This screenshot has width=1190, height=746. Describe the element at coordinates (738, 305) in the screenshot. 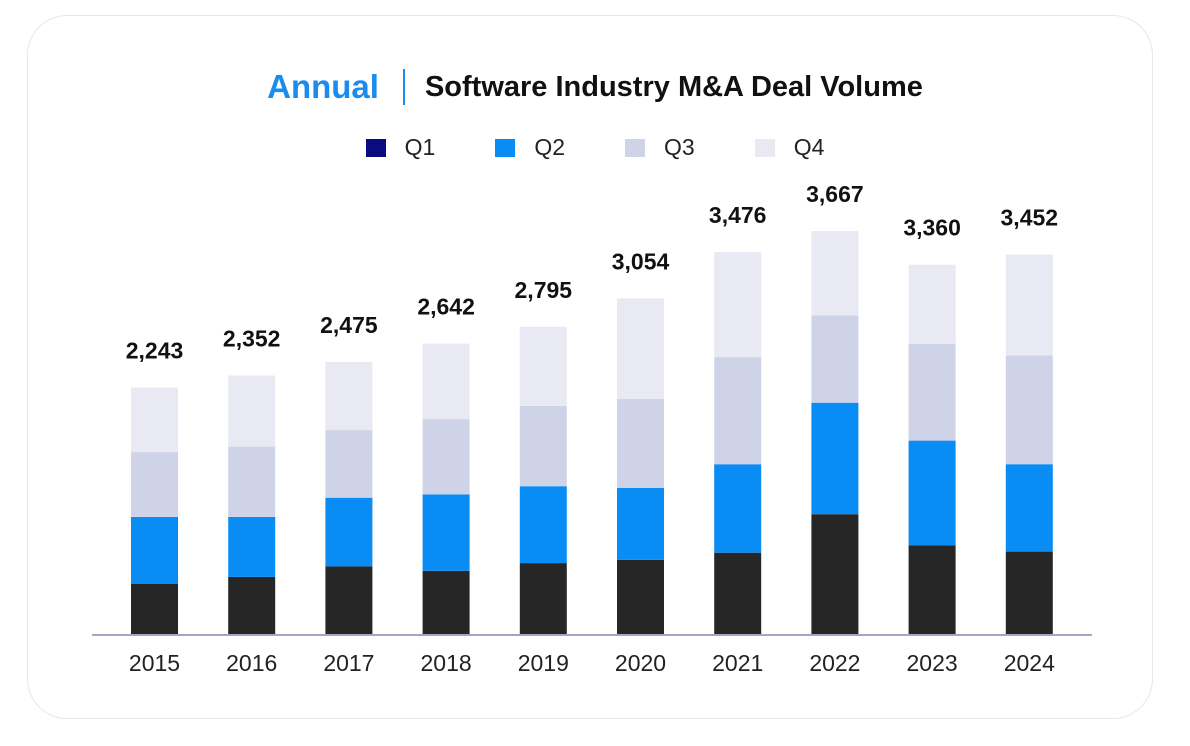

I see `bar-segment-2021-q4` at that location.